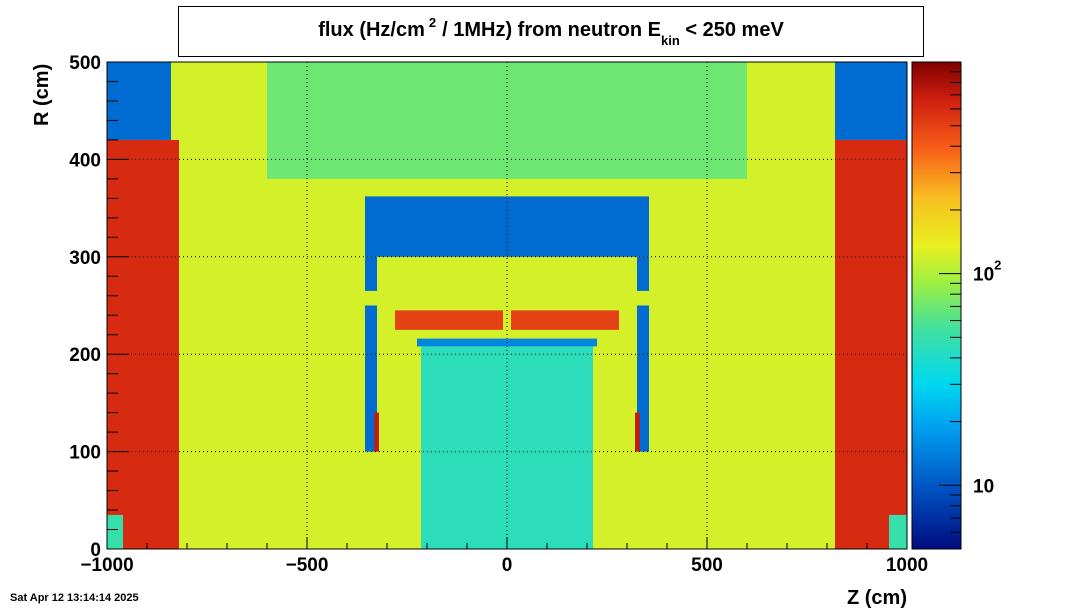 This screenshot has height=610, width=1068. I want to click on y-tick-label: 400, so click(85, 160).